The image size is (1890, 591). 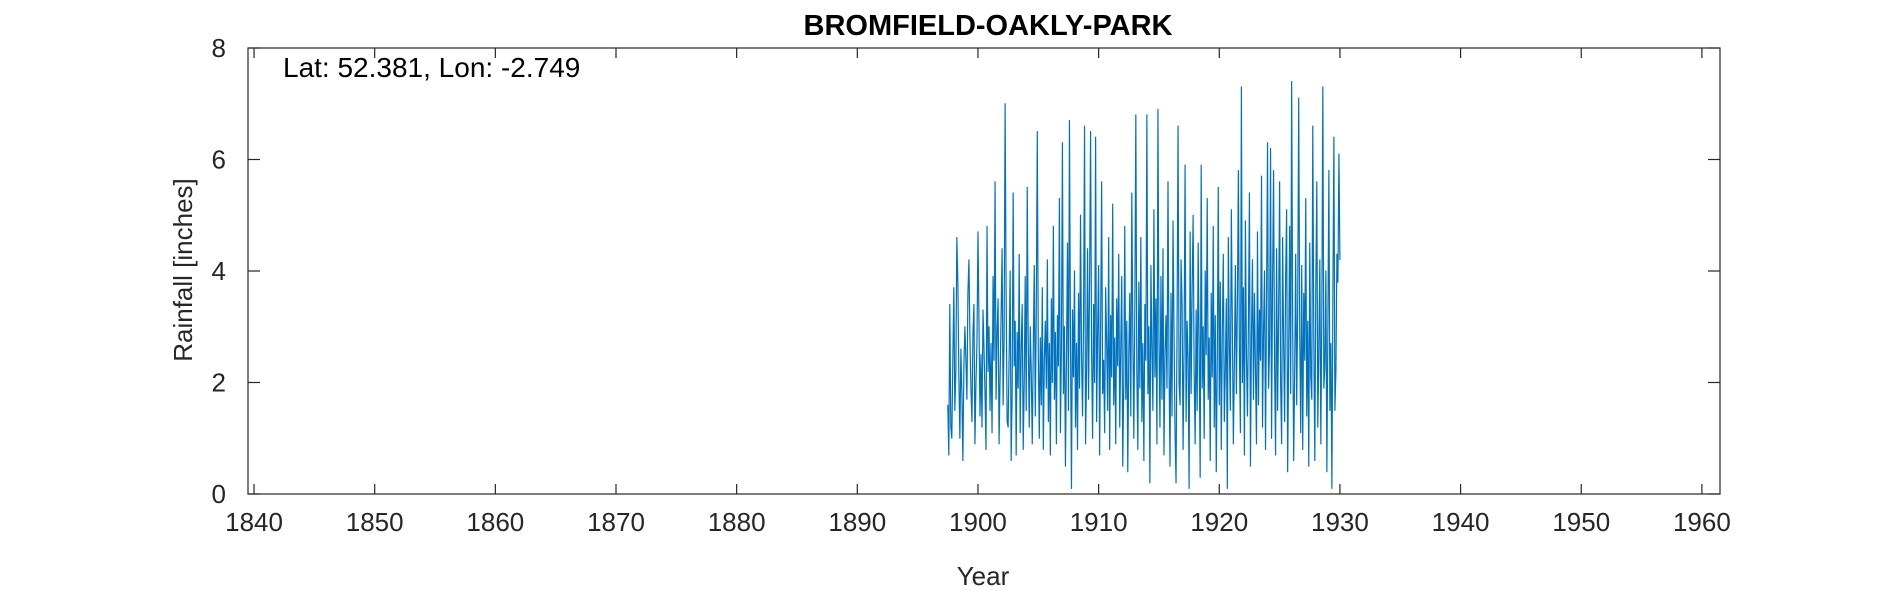 What do you see at coordinates (219, 383) in the screenshot?
I see `y-tick-label: 2` at bounding box center [219, 383].